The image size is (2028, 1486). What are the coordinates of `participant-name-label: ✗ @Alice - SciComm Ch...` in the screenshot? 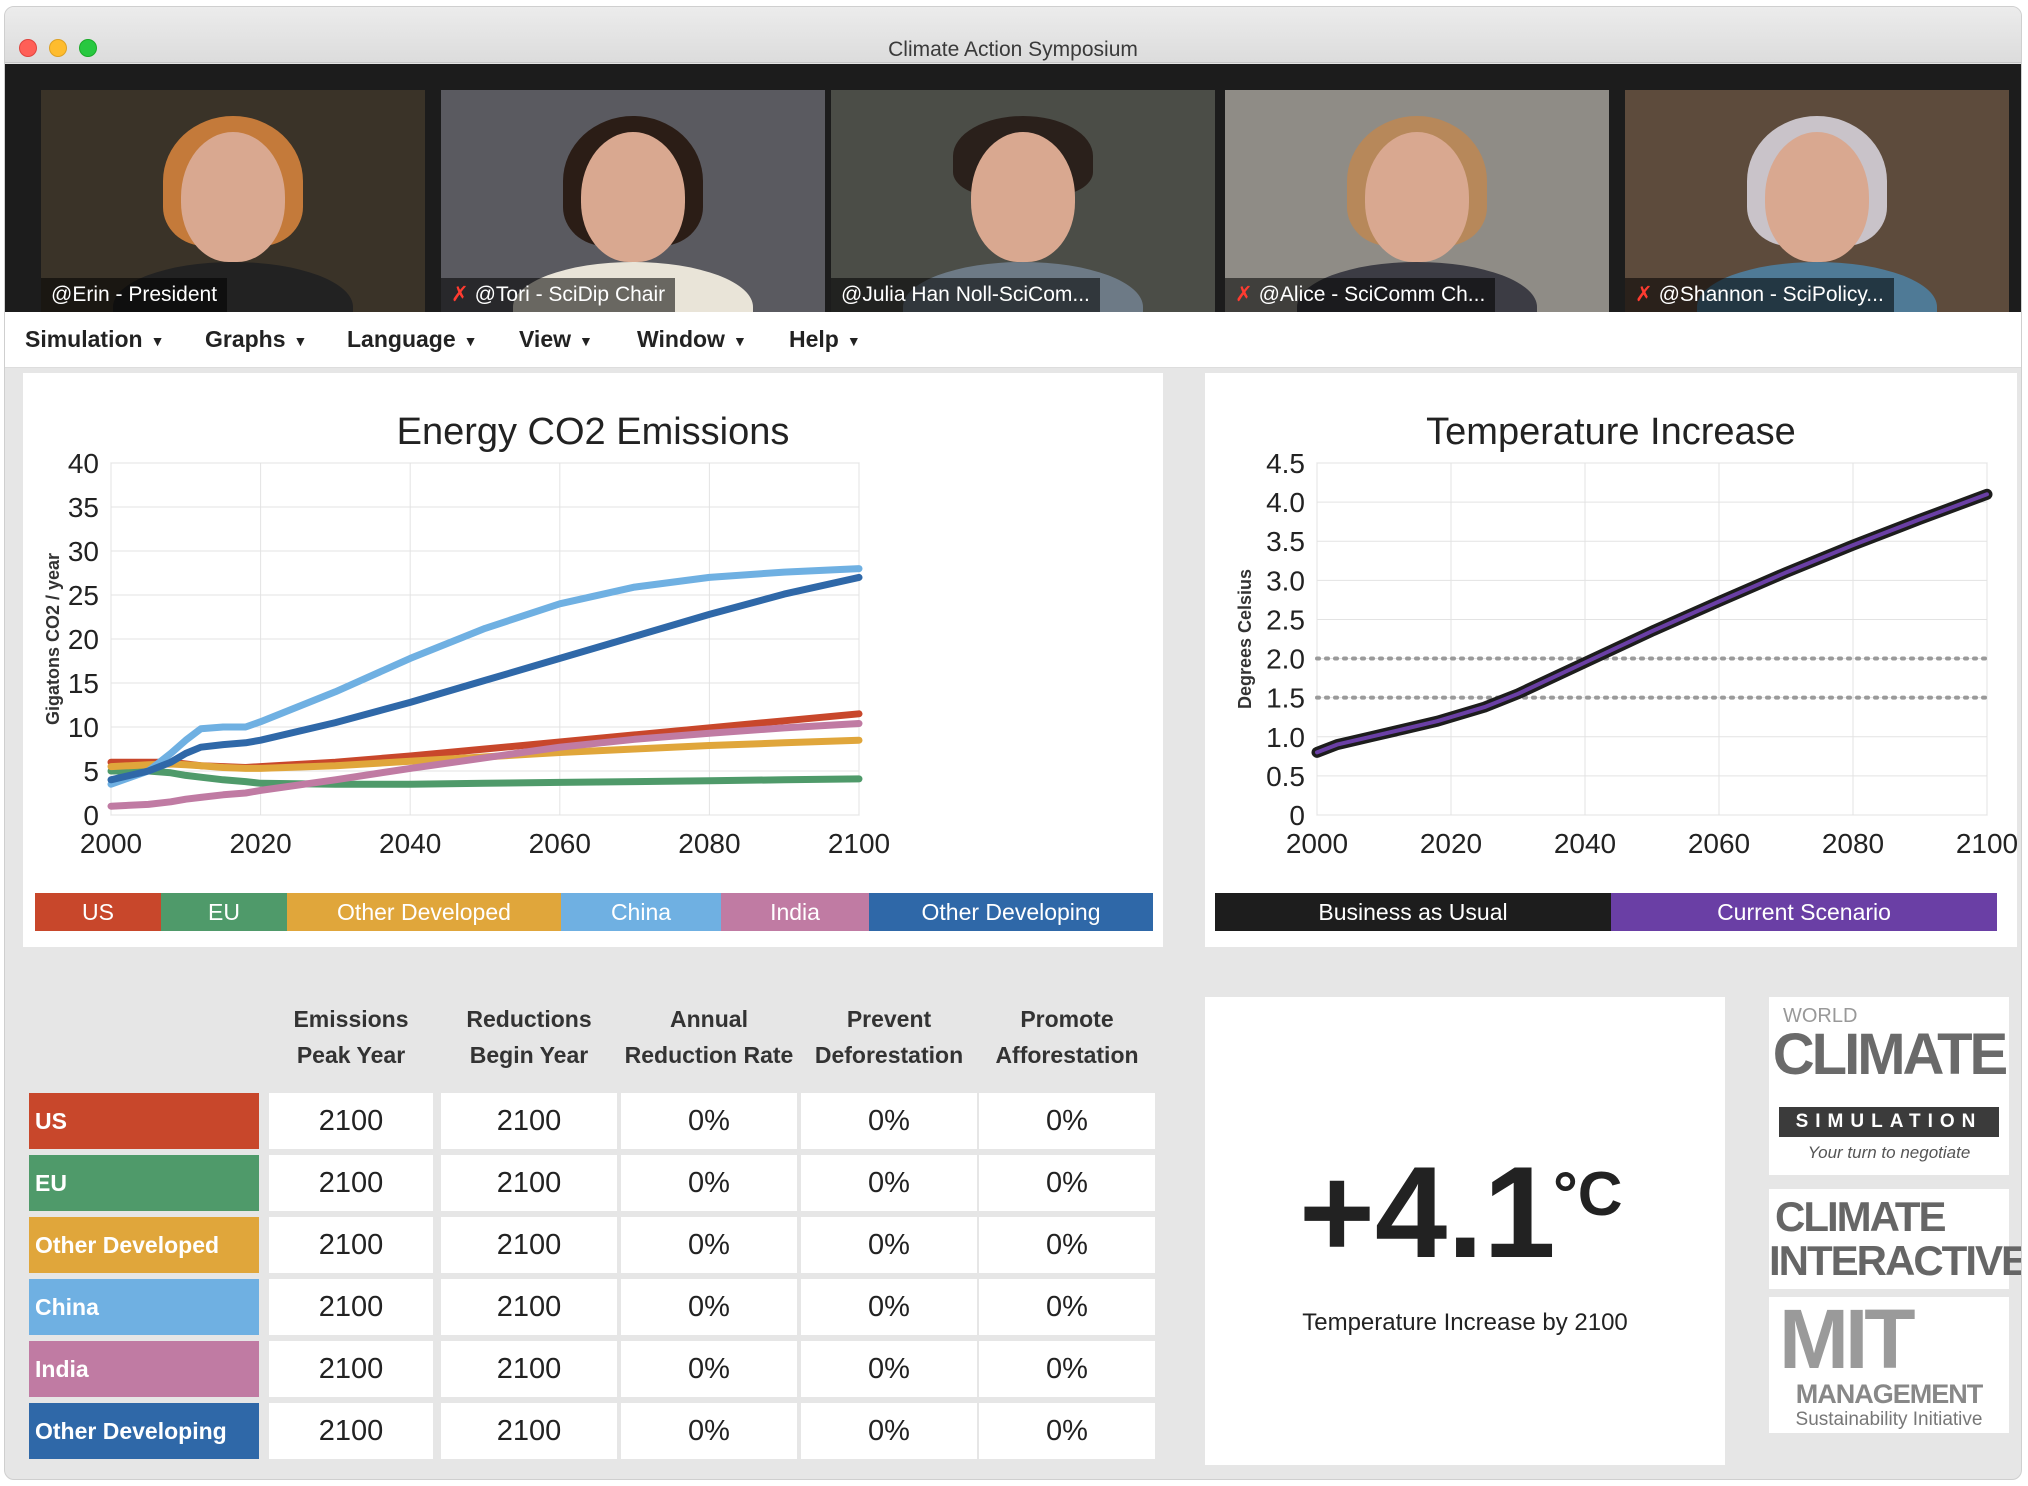 It's located at (1360, 295).